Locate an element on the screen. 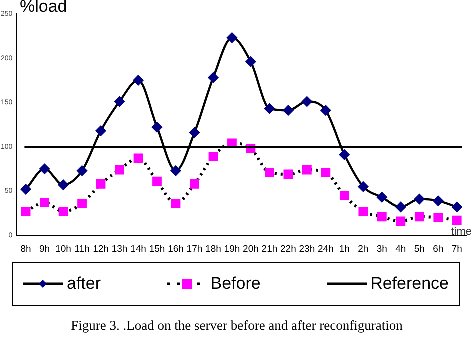 The height and width of the screenshot is (340, 474). x-tick-label: 15h is located at coordinates (157, 249).